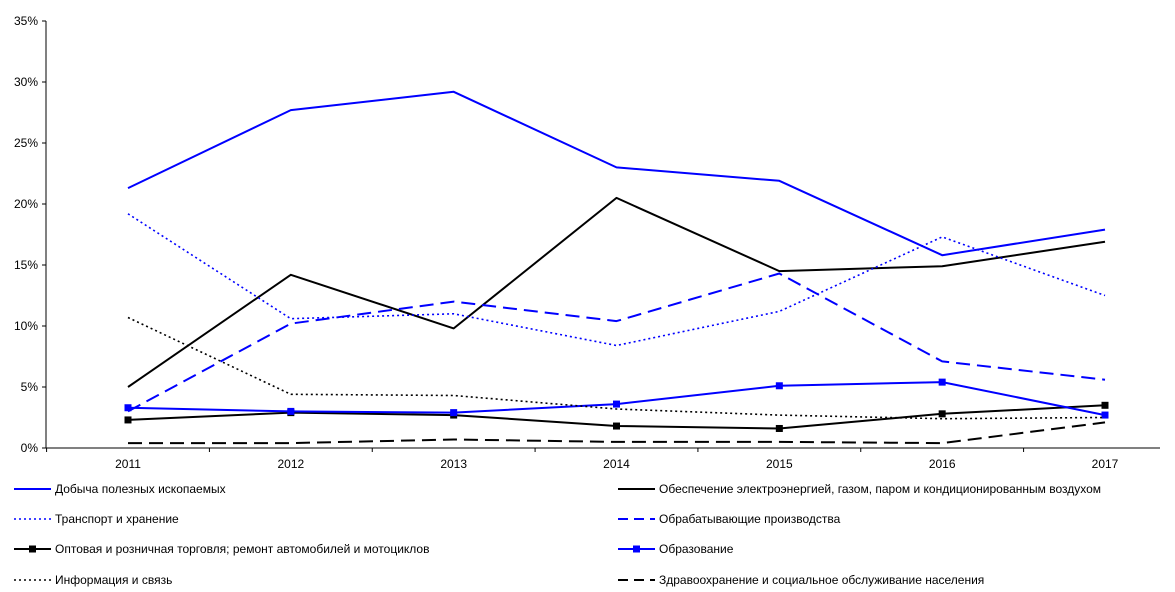 The image size is (1175, 592). I want to click on legend-label-0: Добыча полезных ископаемых, so click(140, 489).